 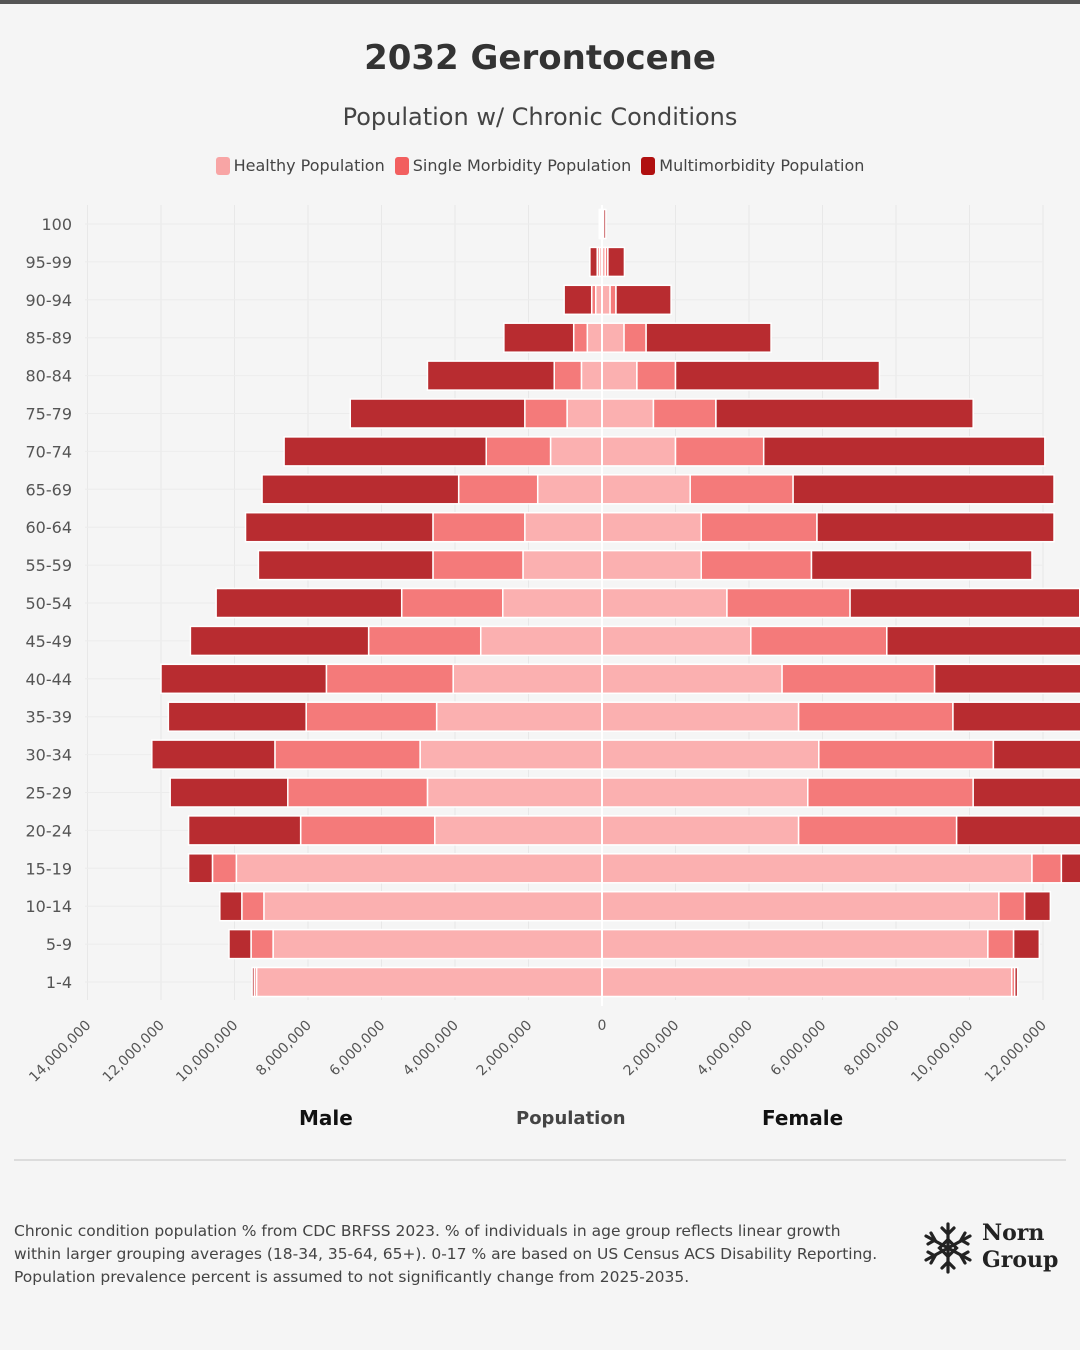 I want to click on brand-name-line-1: Norn, so click(x=1013, y=1233).